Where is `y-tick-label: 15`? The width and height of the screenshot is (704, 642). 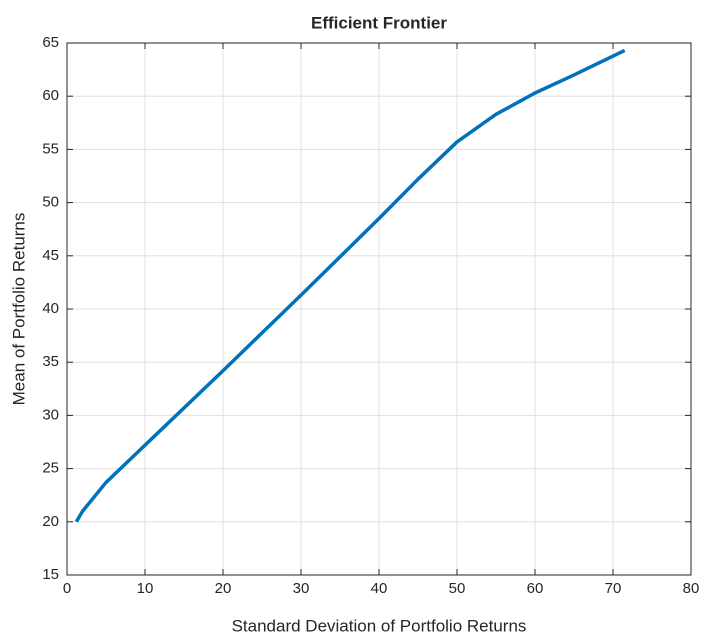
y-tick-label: 15 is located at coordinates (50, 574).